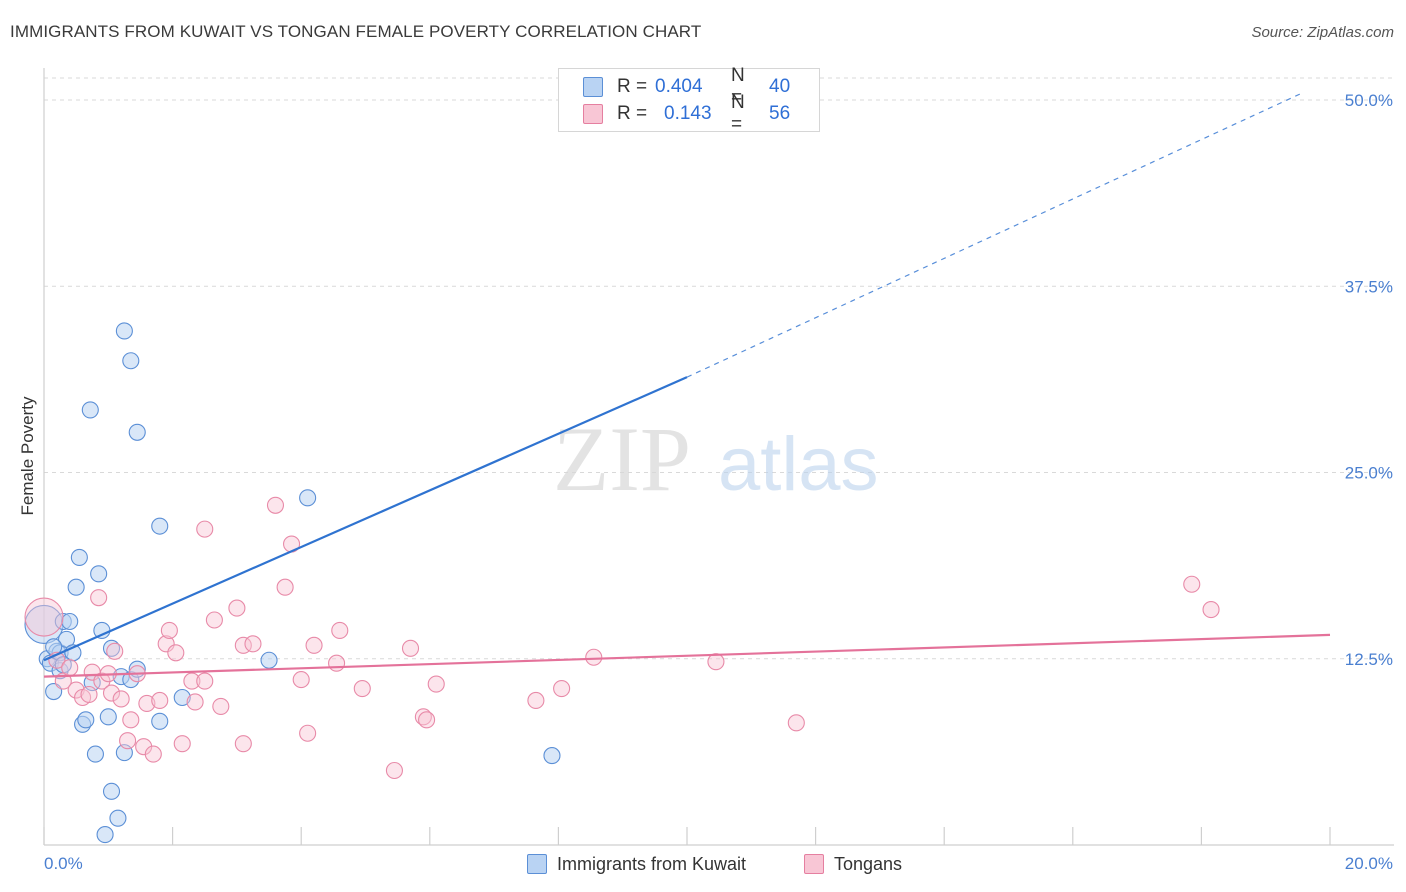  What do you see at coordinates (780, 86) in the screenshot?
I see `legend-n-value: 40` at bounding box center [780, 86].